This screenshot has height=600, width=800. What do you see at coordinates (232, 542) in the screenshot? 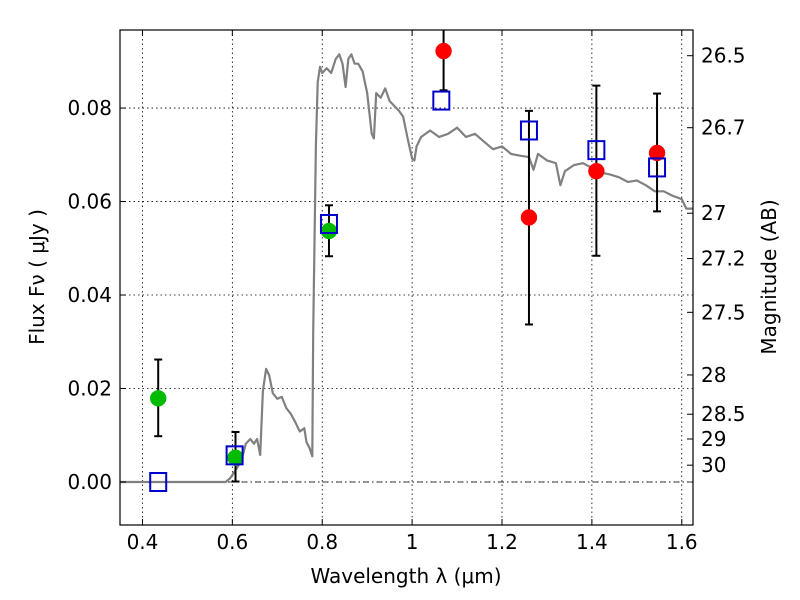
I see `x-tick-label: 0.6` at bounding box center [232, 542].